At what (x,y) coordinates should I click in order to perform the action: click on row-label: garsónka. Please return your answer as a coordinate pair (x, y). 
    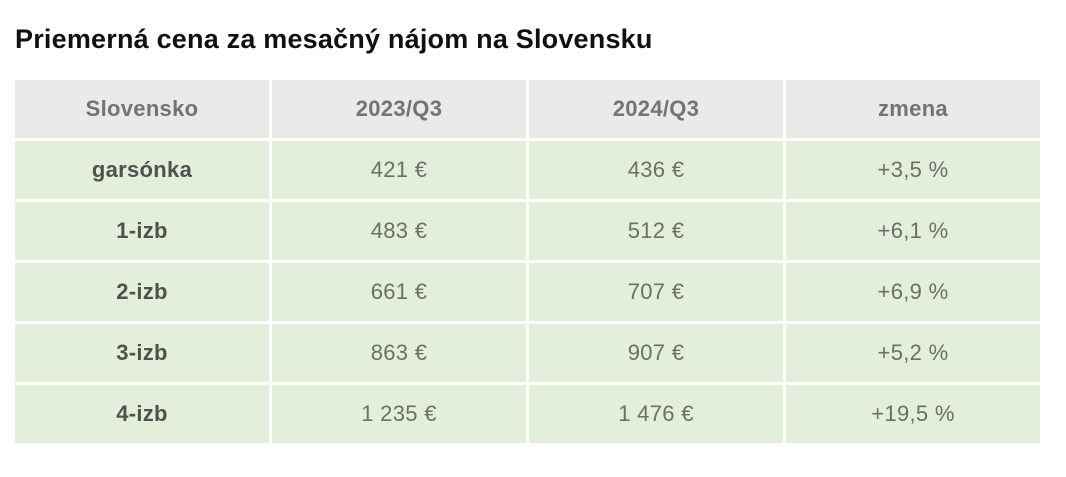
    Looking at the image, I should click on (142, 170).